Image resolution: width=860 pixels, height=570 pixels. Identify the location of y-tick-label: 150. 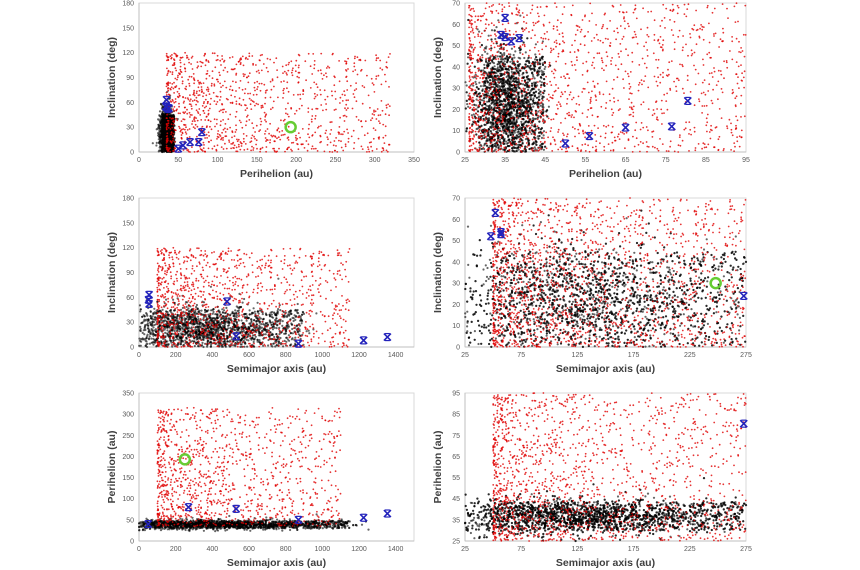
(128, 28).